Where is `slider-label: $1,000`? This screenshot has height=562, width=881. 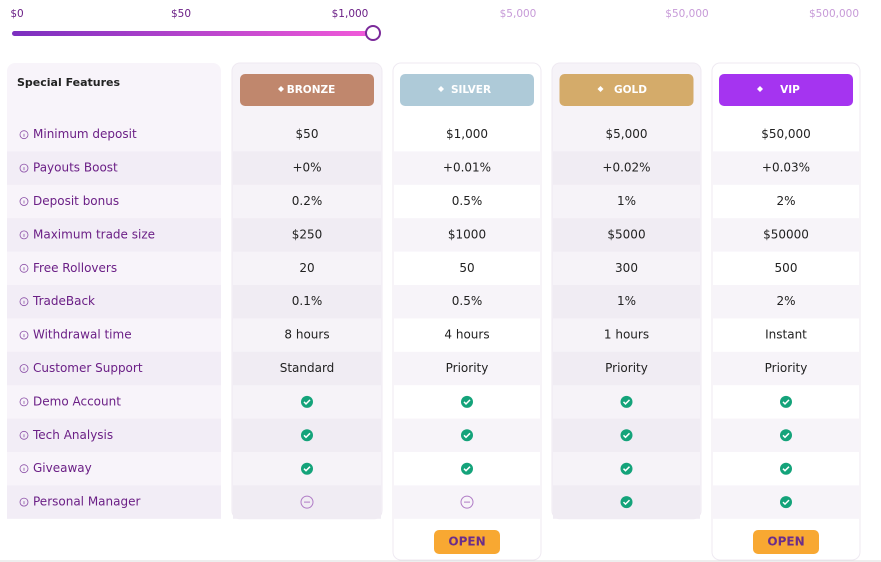
slider-label: $1,000 is located at coordinates (350, 14).